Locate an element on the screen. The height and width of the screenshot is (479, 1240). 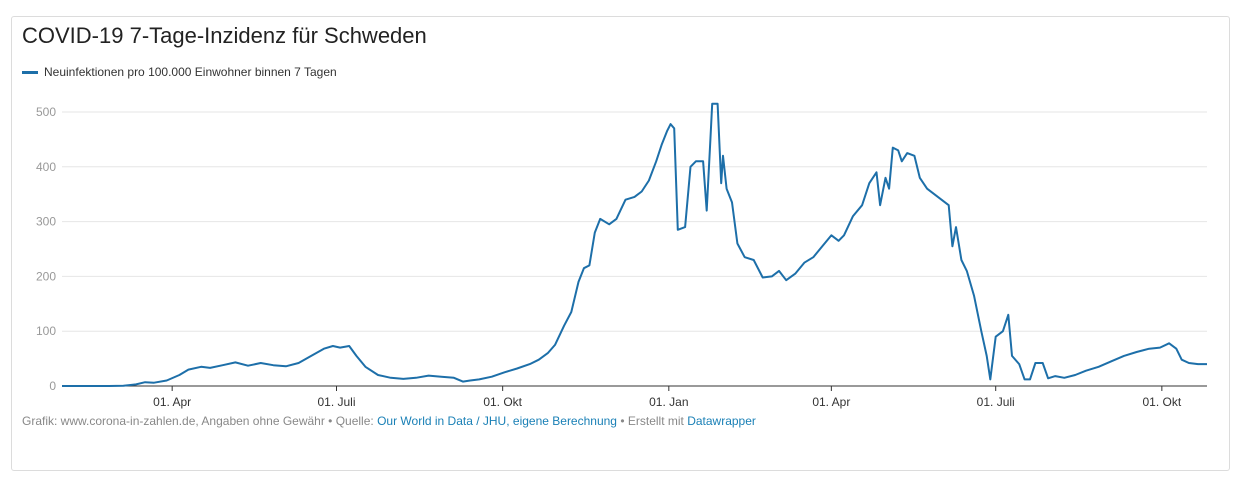
y-tick-label: 300 is located at coordinates (46, 222).